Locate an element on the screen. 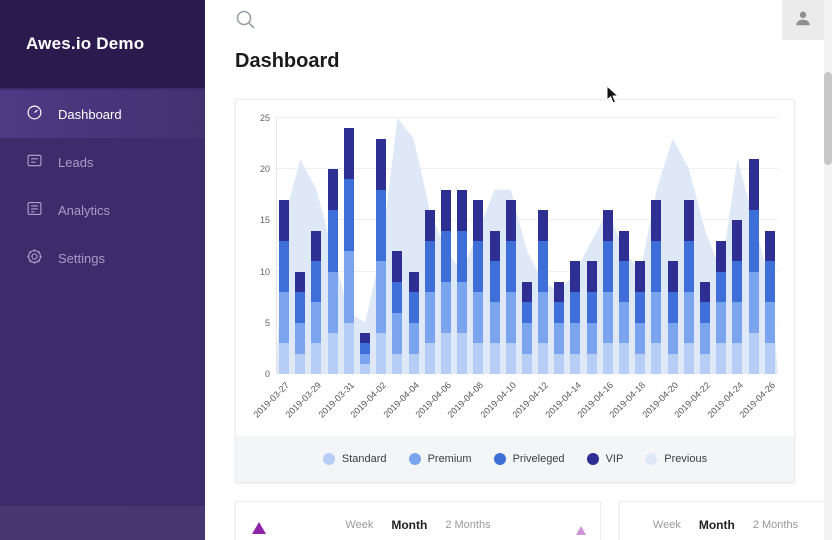  legend-item: Standard is located at coordinates (354, 459).